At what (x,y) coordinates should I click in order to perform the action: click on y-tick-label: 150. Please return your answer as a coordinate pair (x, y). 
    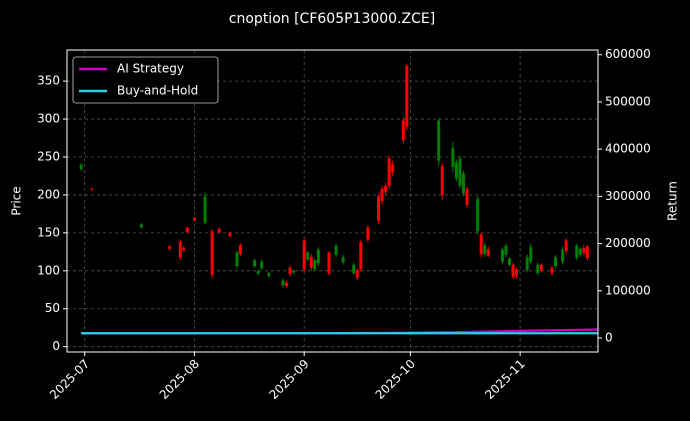
    Looking at the image, I should click on (48, 232).